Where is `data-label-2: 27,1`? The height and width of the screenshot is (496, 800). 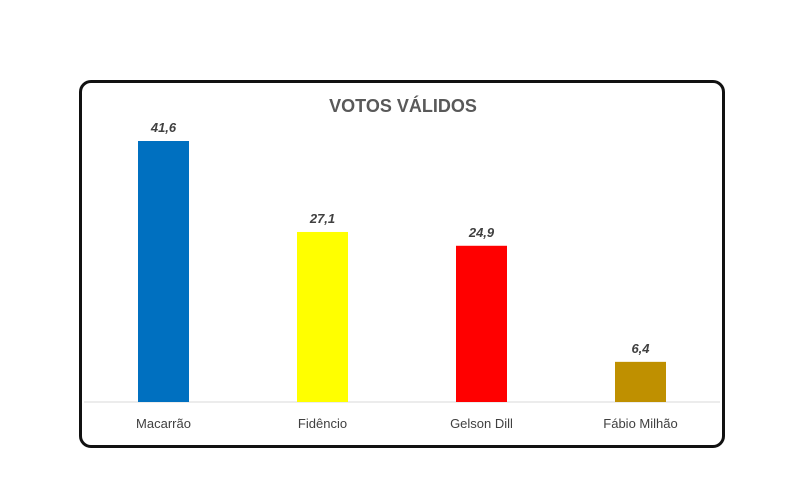
data-label-2: 27,1 is located at coordinates (322, 218).